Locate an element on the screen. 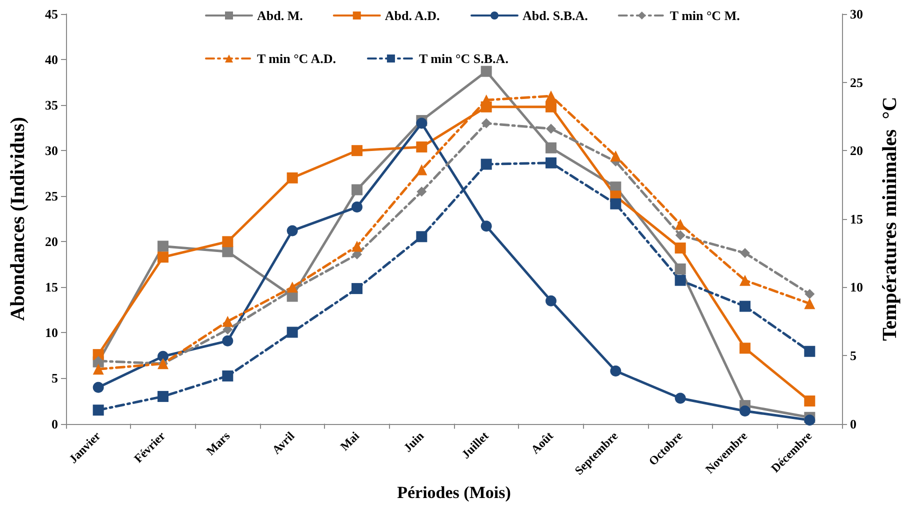 This screenshot has height=506, width=908. legend-label: Abd. S.B.A. is located at coordinates (555, 15).